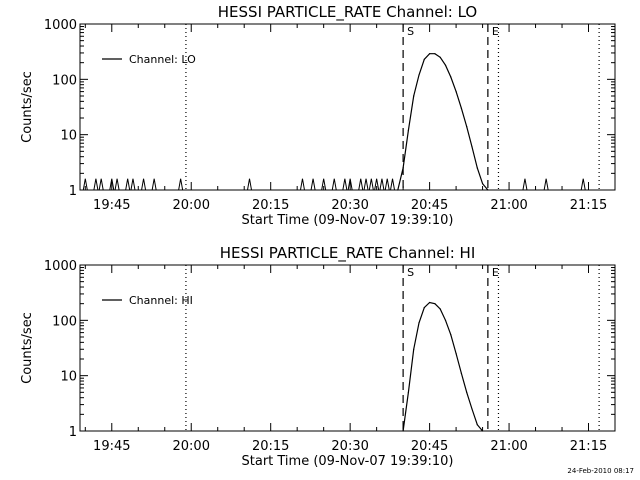  Describe the element at coordinates (161, 300) in the screenshot. I see `legend-entry: Channel: HI` at that location.